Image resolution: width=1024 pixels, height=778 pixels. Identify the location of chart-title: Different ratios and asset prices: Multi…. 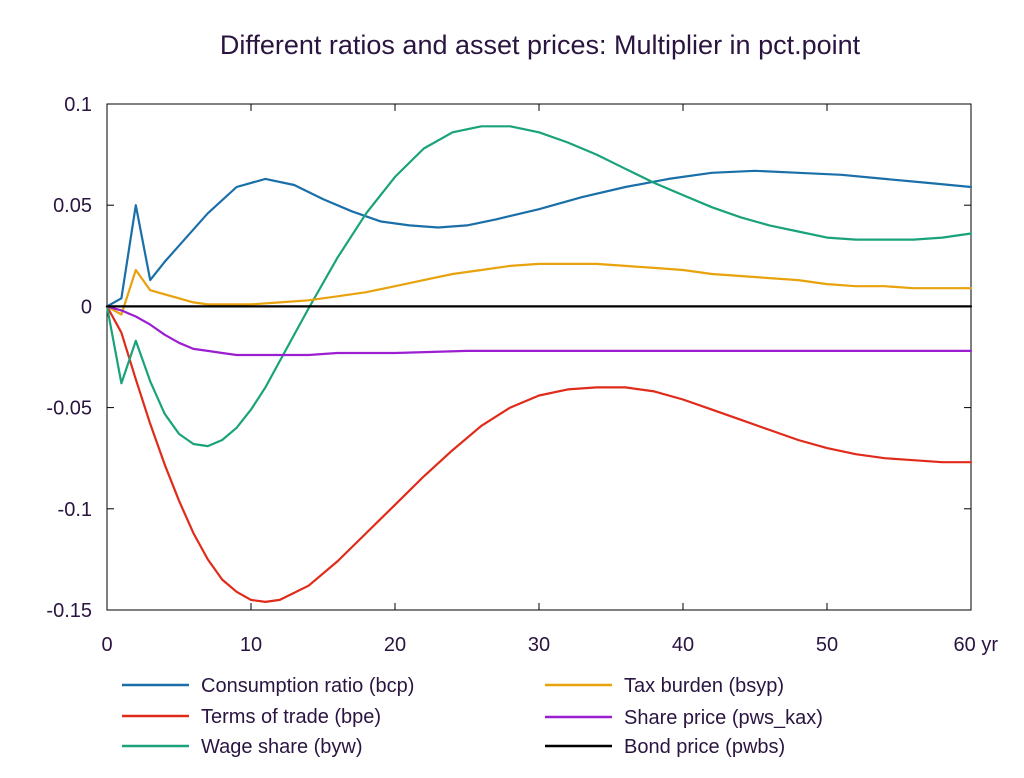
(540, 45).